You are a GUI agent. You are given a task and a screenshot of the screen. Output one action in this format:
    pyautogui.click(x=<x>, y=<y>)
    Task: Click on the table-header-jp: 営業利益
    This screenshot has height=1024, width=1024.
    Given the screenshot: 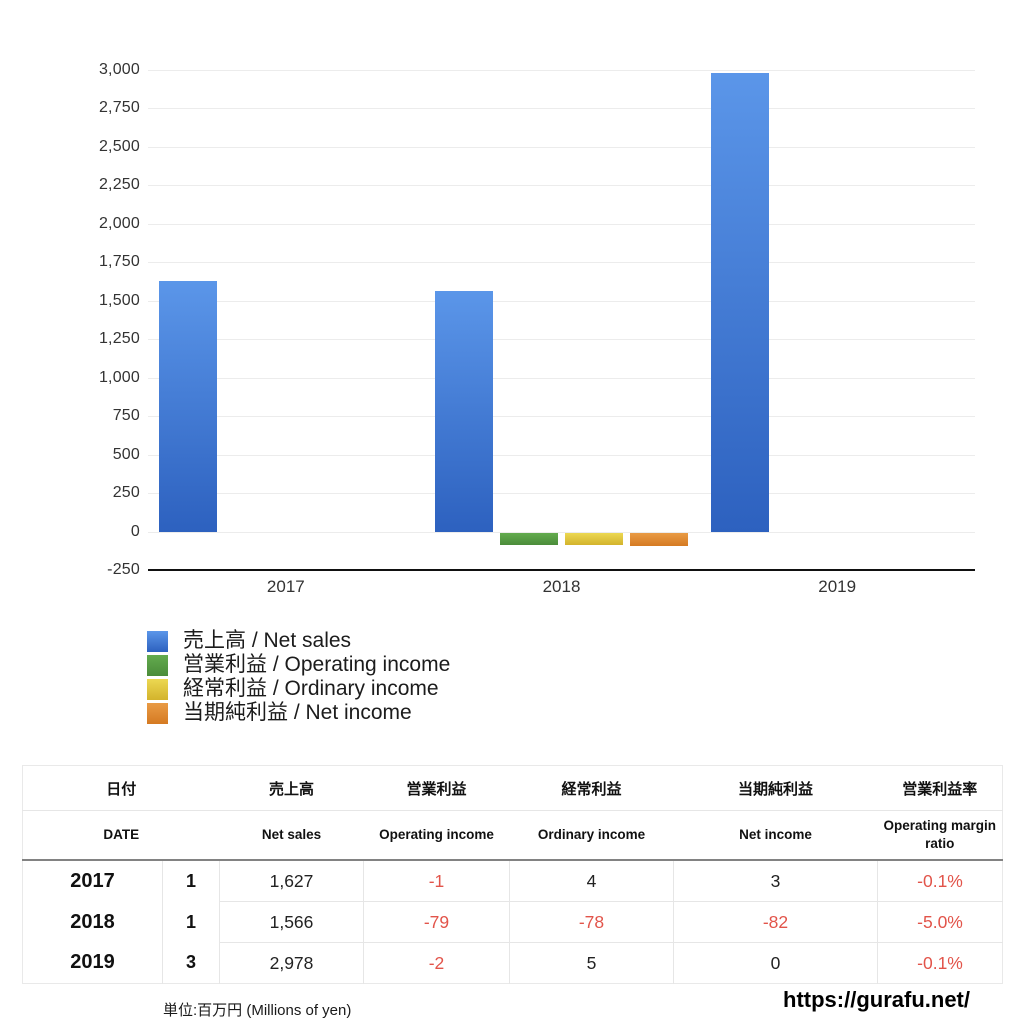 What is the action you would take?
    pyautogui.click(x=436, y=788)
    